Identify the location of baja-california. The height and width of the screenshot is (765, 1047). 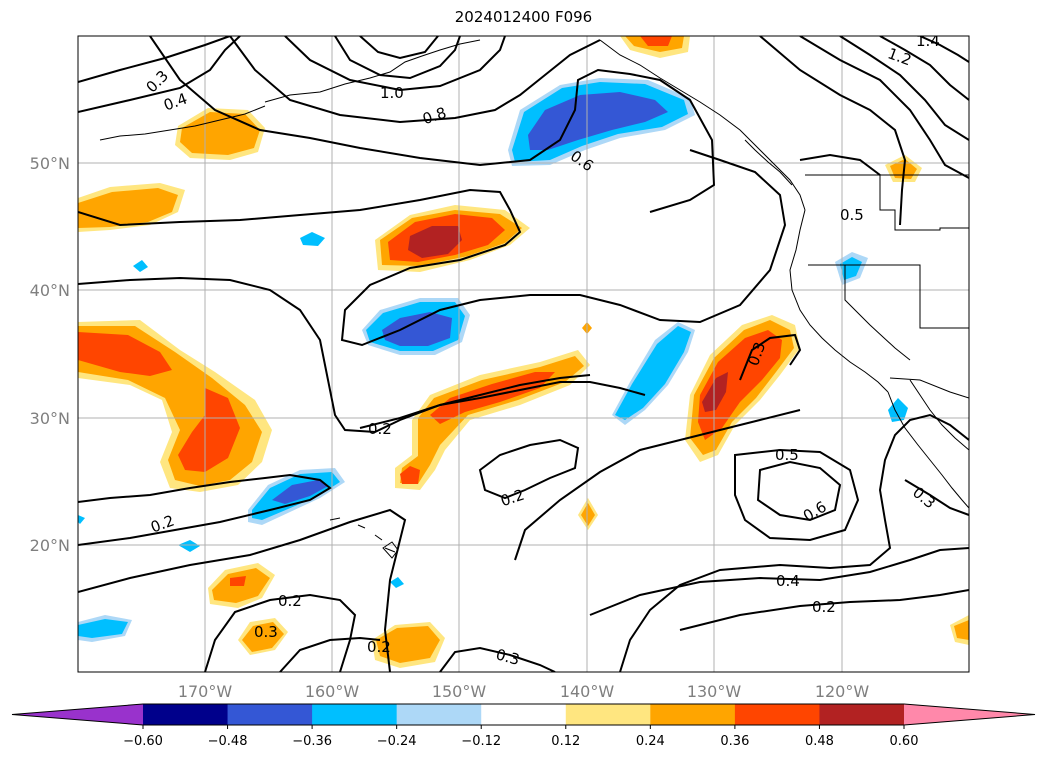
(928, 450).